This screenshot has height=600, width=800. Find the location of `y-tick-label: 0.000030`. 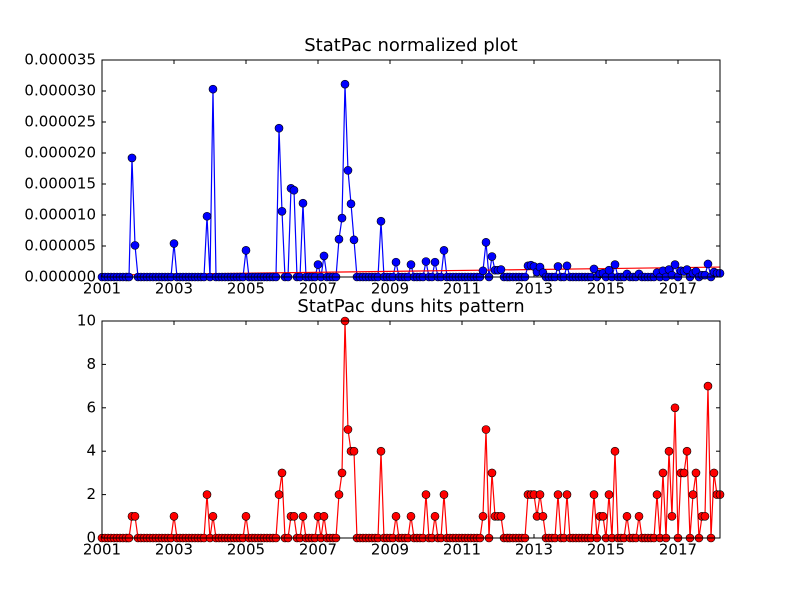

y-tick-label: 0.000030 is located at coordinates (60, 91).